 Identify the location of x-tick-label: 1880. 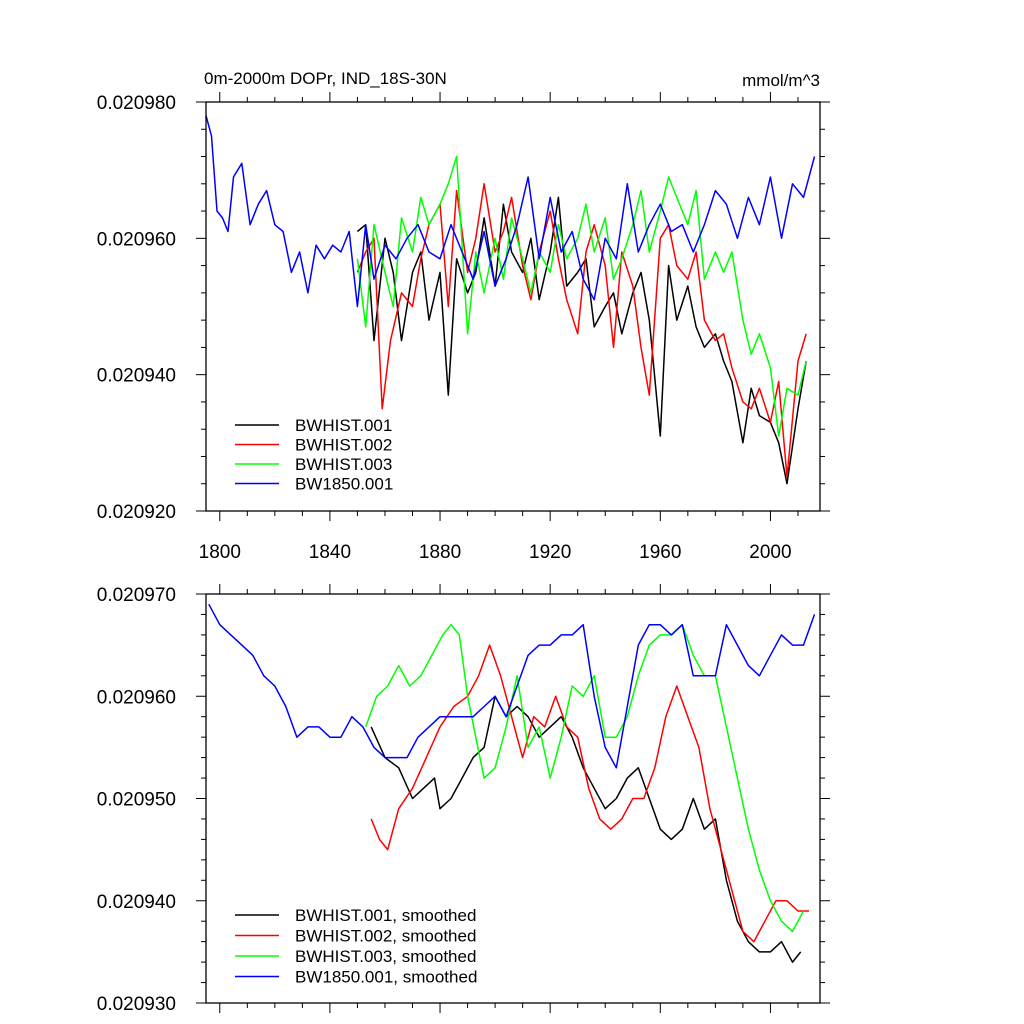
(440, 552).